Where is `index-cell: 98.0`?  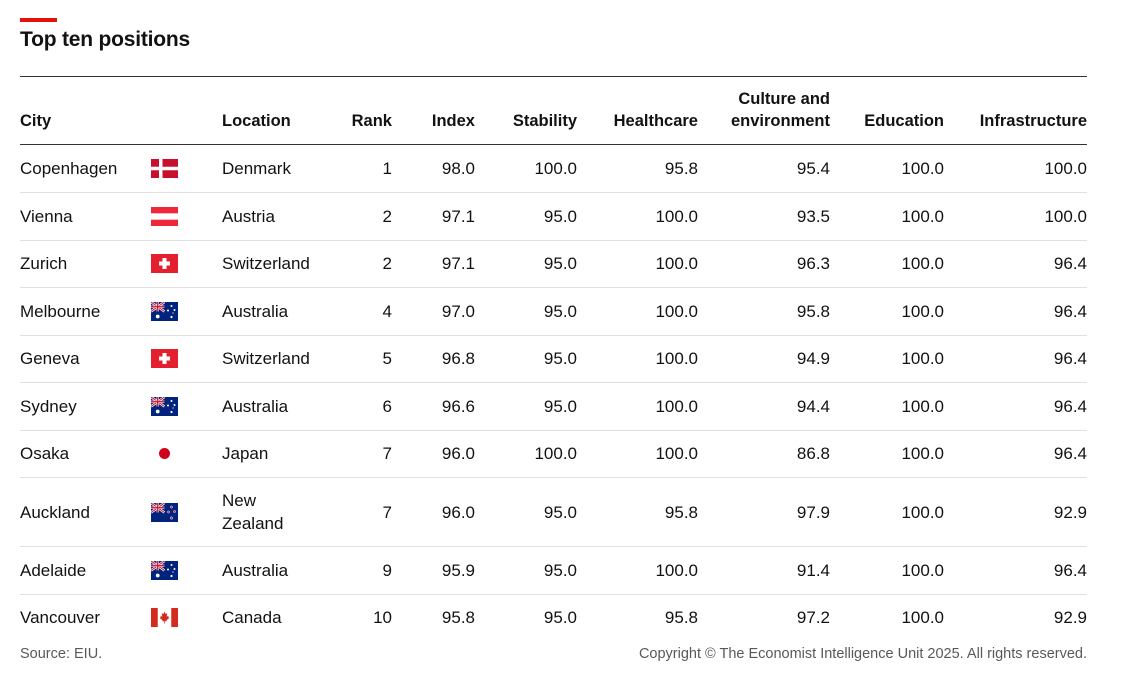 index-cell: 98.0 is located at coordinates (458, 169).